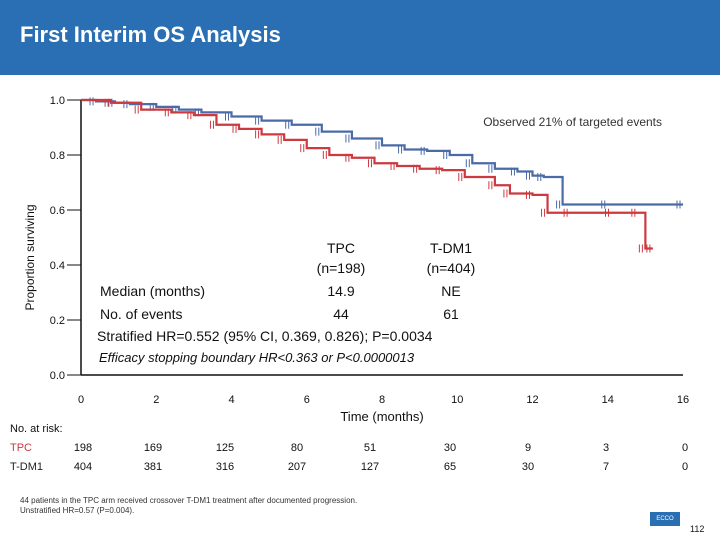 The width and height of the screenshot is (720, 540). Describe the element at coordinates (57, 101) in the screenshot. I see `y-tick-label: 1.0` at that location.